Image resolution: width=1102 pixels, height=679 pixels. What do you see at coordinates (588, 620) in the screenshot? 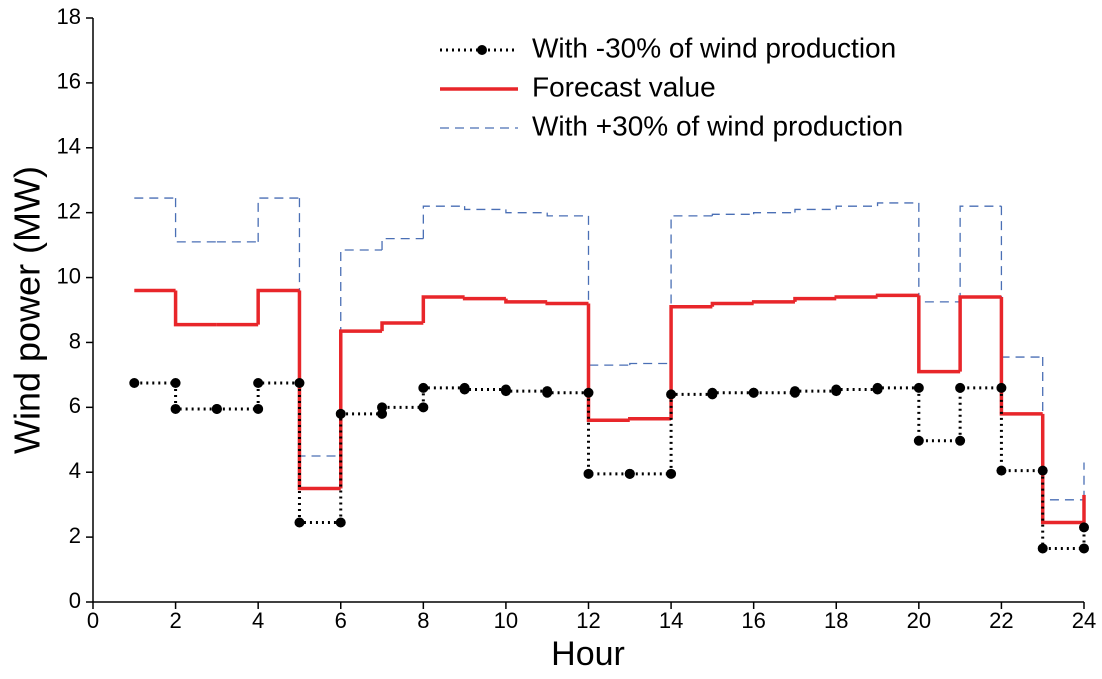
I see `x-tick-label: 12` at bounding box center [588, 620].